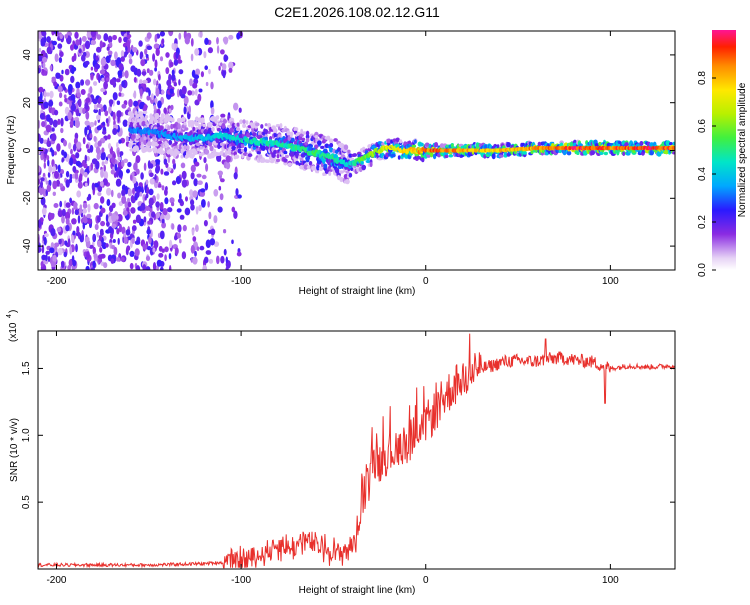 Image resolution: width=750 pixels, height=605 pixels. I want to click on colorbar-ticks: 0.0 0.2 0.4 0.6 0.8, so click(706, 174).